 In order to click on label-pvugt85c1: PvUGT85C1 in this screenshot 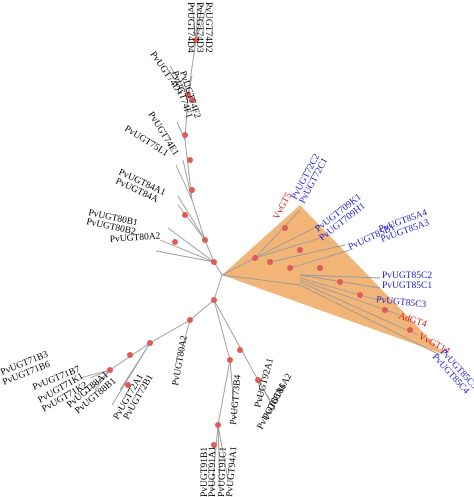, I will do `click(407, 286)`.